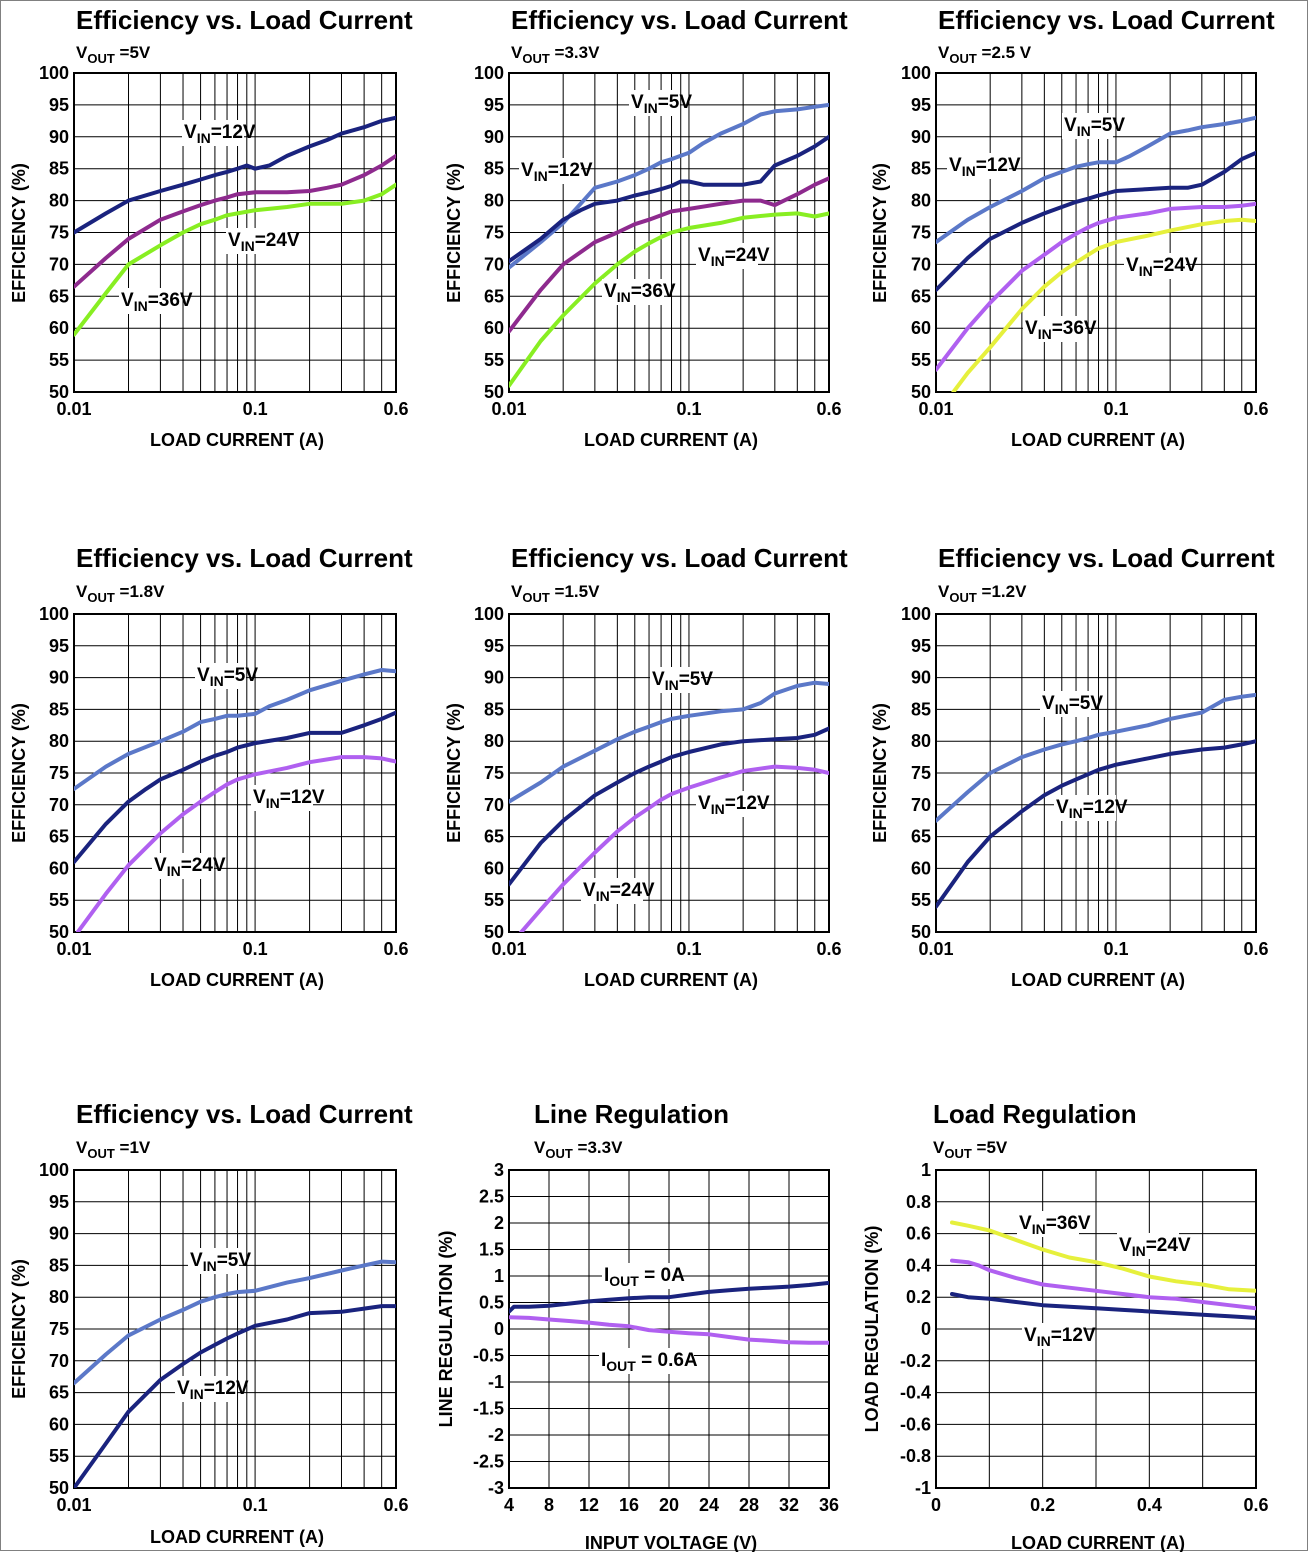  I want to click on x-tick-label: 8, so click(549, 1505).